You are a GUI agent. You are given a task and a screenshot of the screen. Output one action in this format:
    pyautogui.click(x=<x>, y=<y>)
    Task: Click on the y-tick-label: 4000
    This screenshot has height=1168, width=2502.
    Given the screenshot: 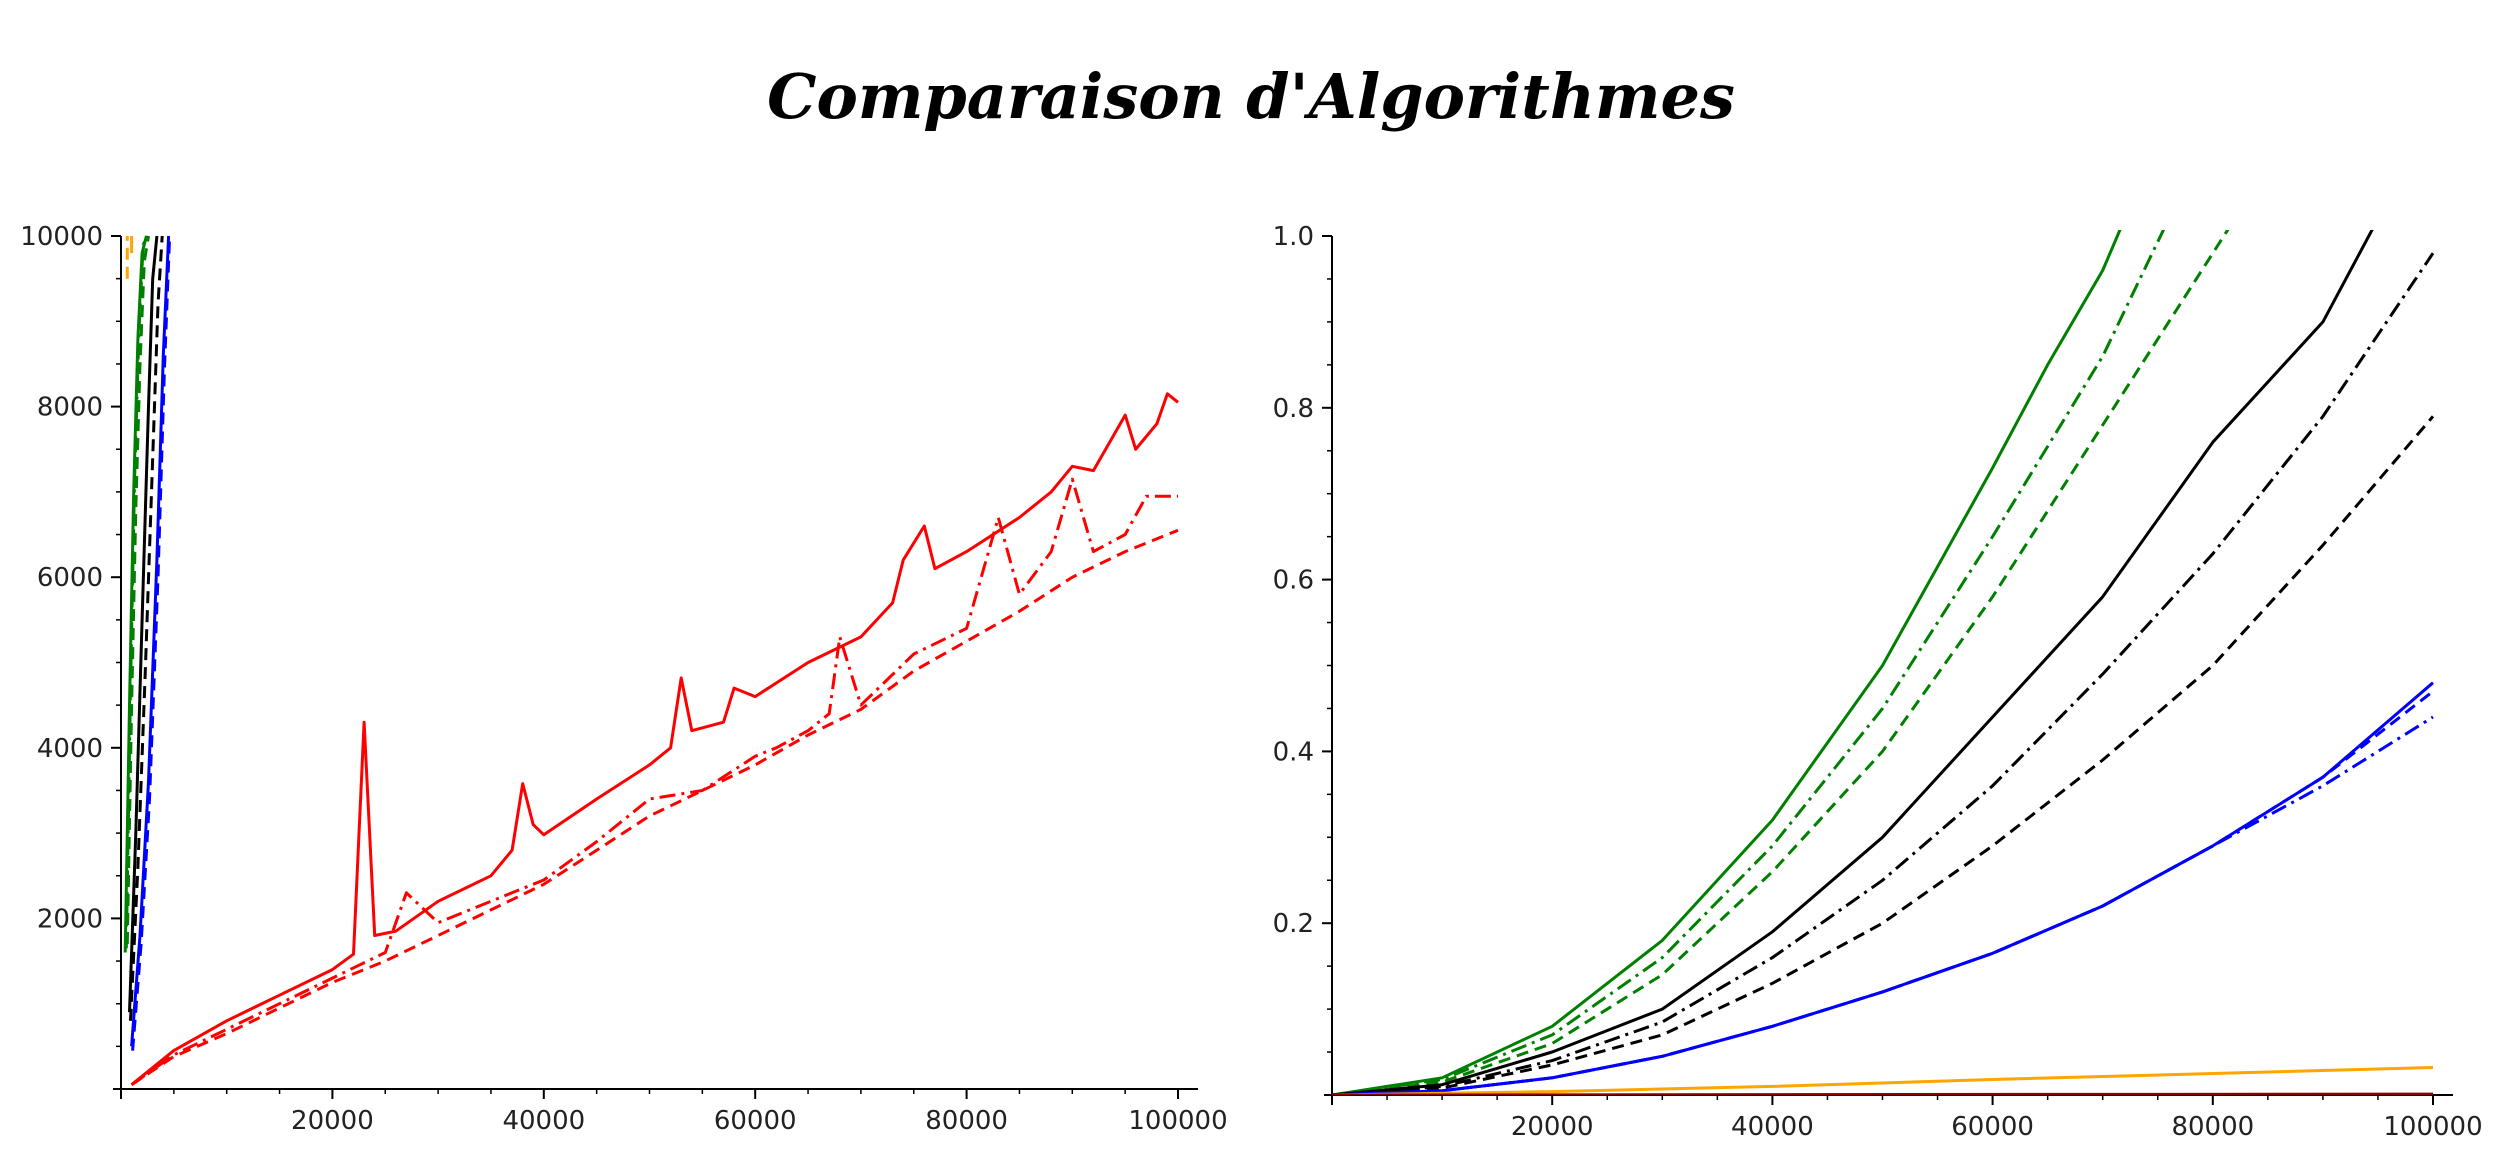 What is the action you would take?
    pyautogui.click(x=70, y=749)
    